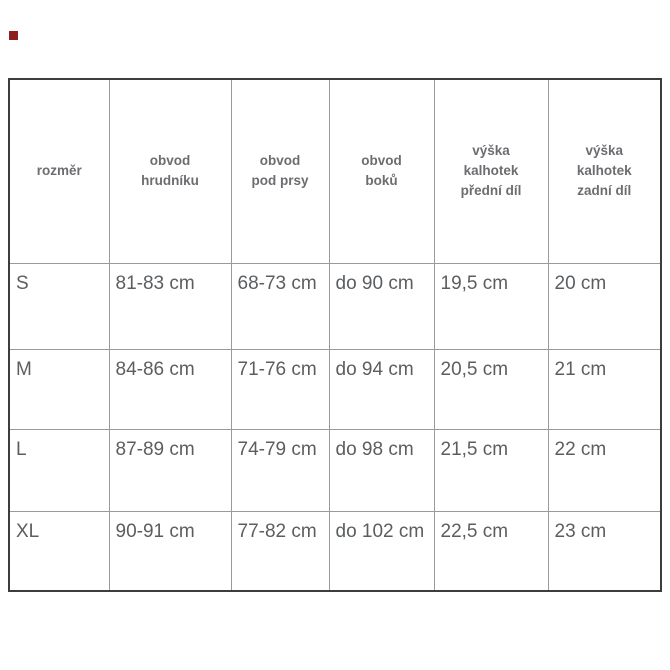  Describe the element at coordinates (170, 306) in the screenshot. I see `chest-cell: 81-83 cm` at that location.